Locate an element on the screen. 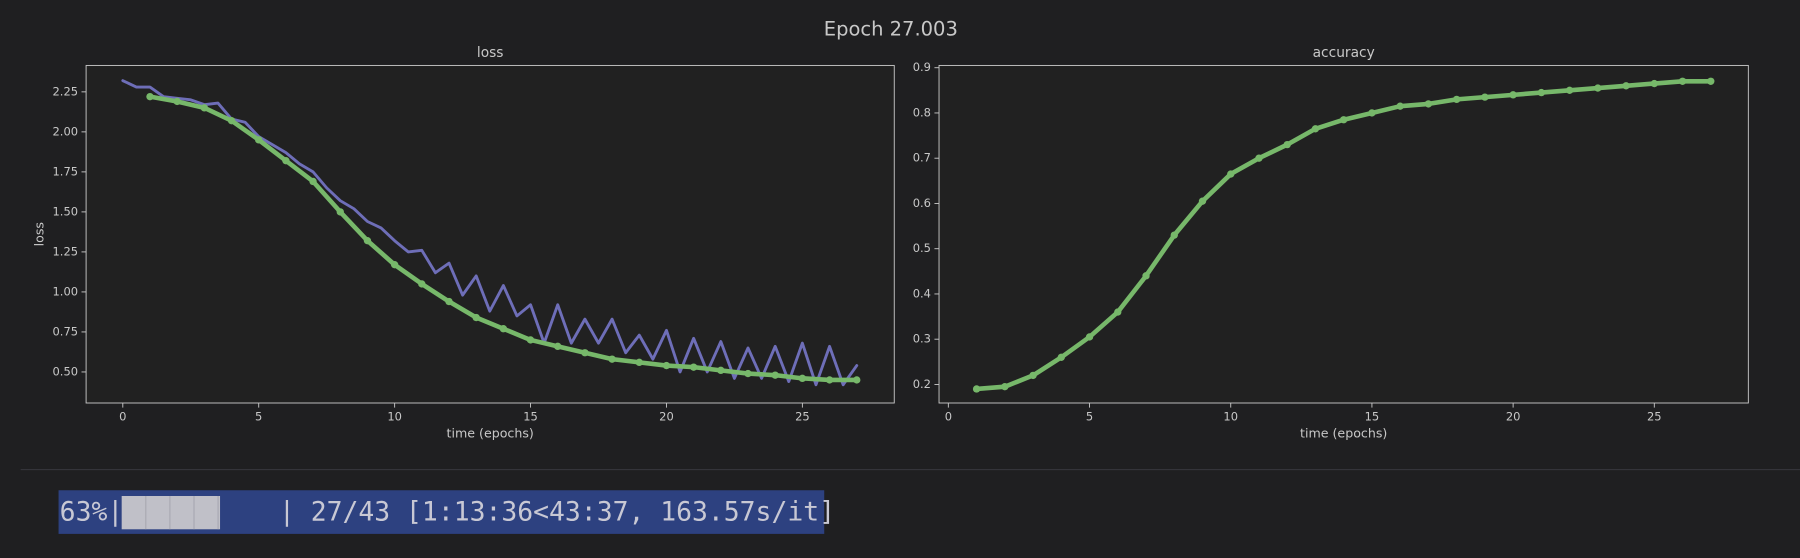 The image size is (1800, 558). y-tick-label: 0.9 is located at coordinates (922, 67).